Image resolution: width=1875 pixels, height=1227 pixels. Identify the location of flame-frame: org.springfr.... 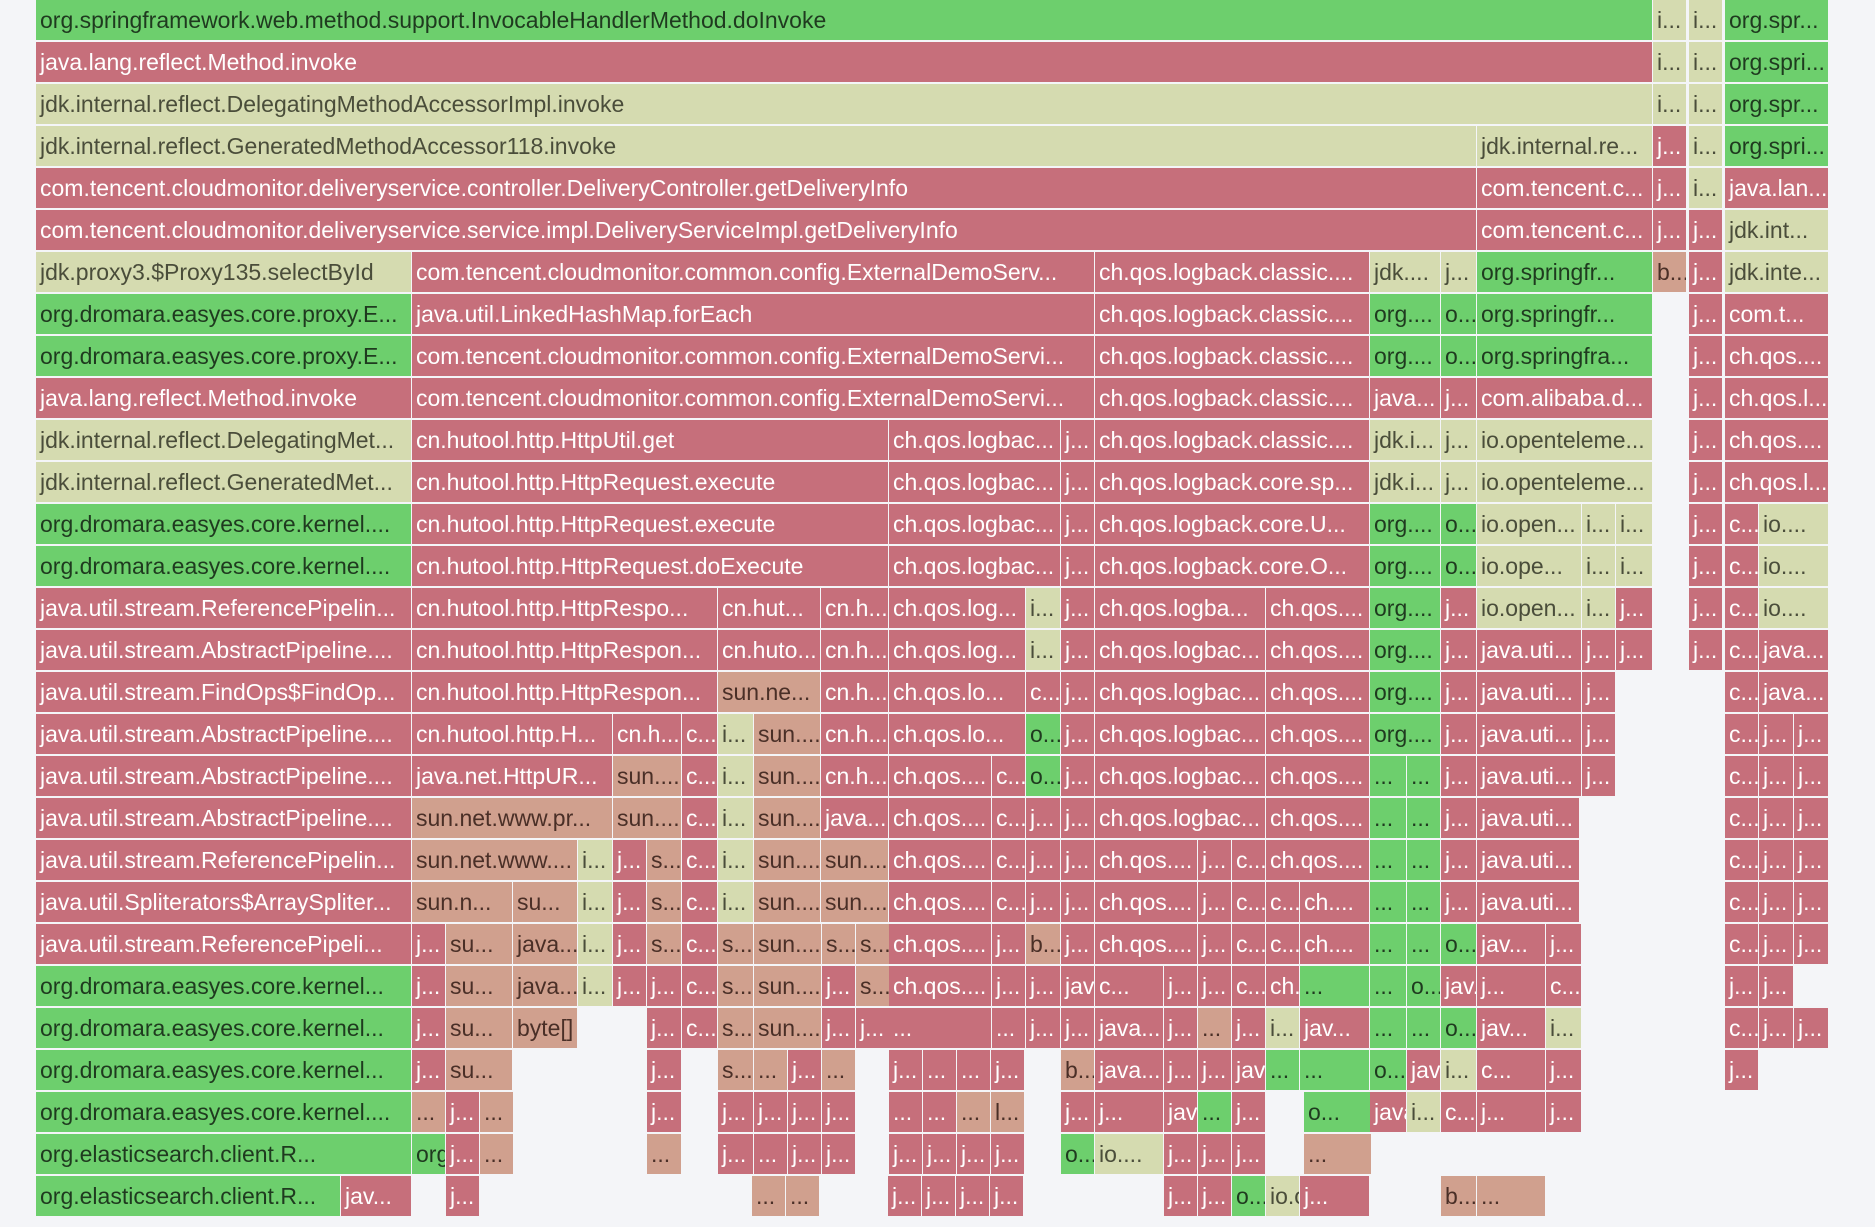
(1565, 314).